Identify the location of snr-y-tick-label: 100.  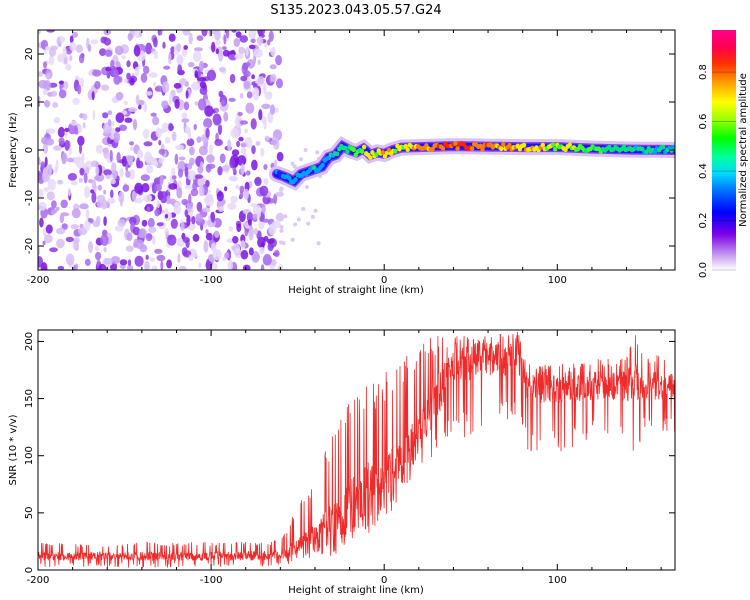
(29, 455).